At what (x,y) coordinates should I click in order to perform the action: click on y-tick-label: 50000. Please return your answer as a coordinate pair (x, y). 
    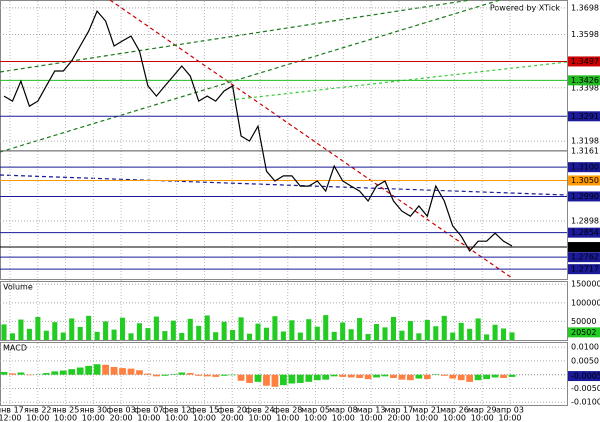
    Looking at the image, I should click on (583, 321).